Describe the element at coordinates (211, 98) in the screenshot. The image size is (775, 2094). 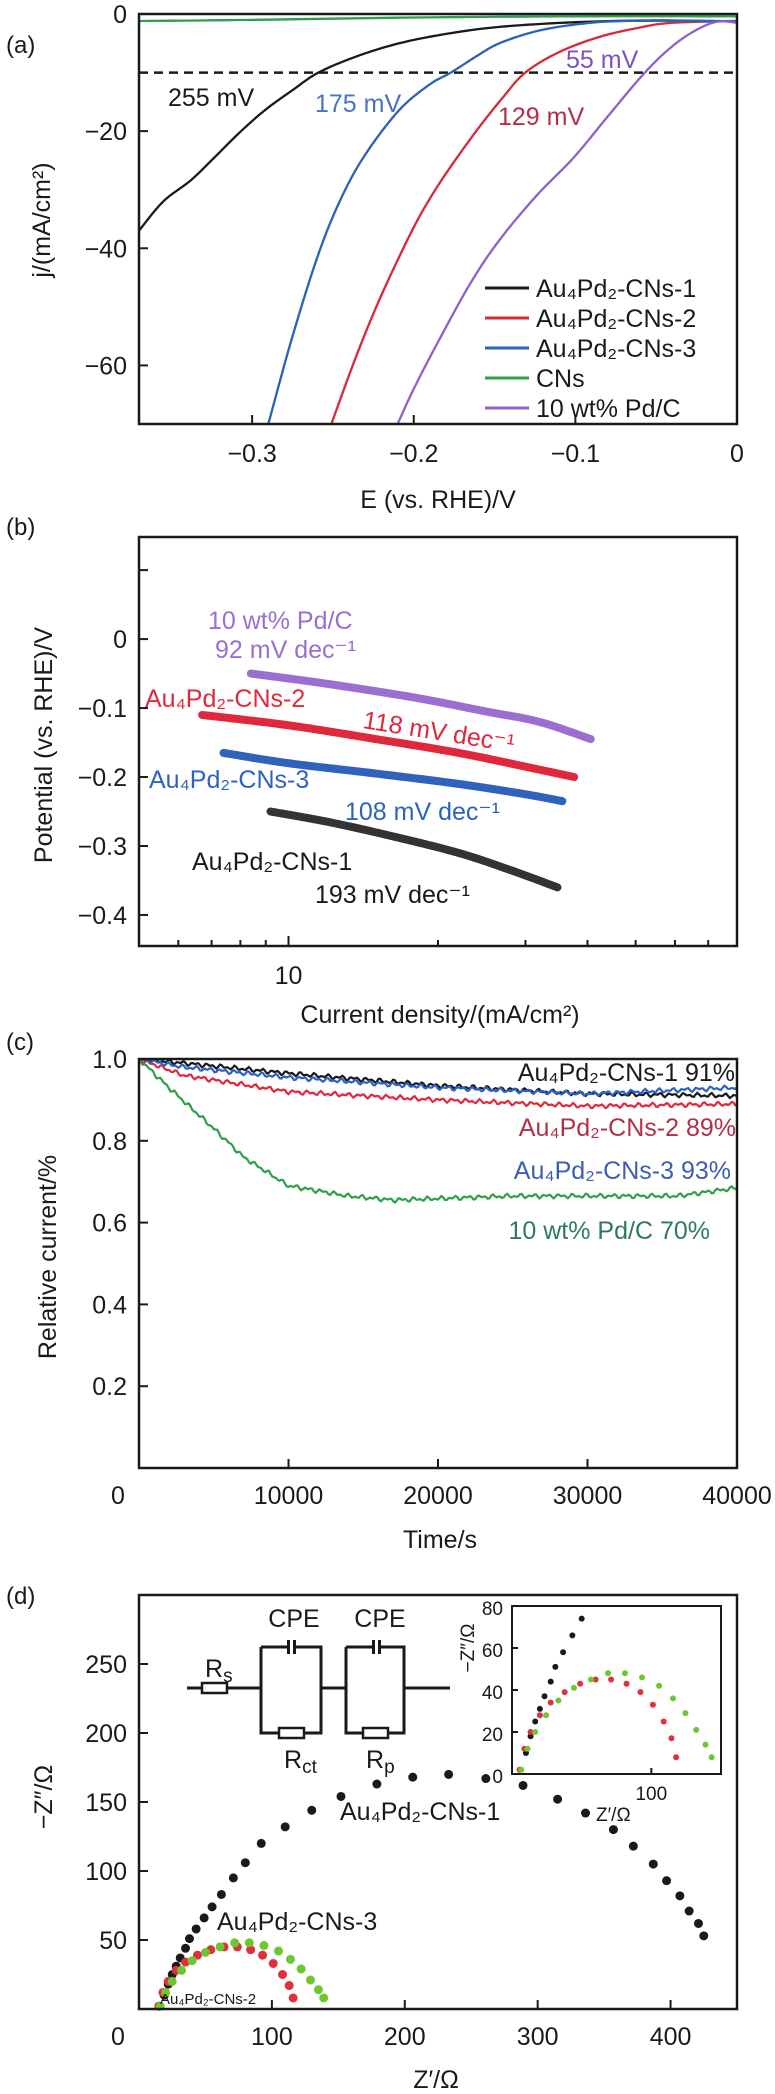
I see `annotation-255mv: 255 mV` at that location.